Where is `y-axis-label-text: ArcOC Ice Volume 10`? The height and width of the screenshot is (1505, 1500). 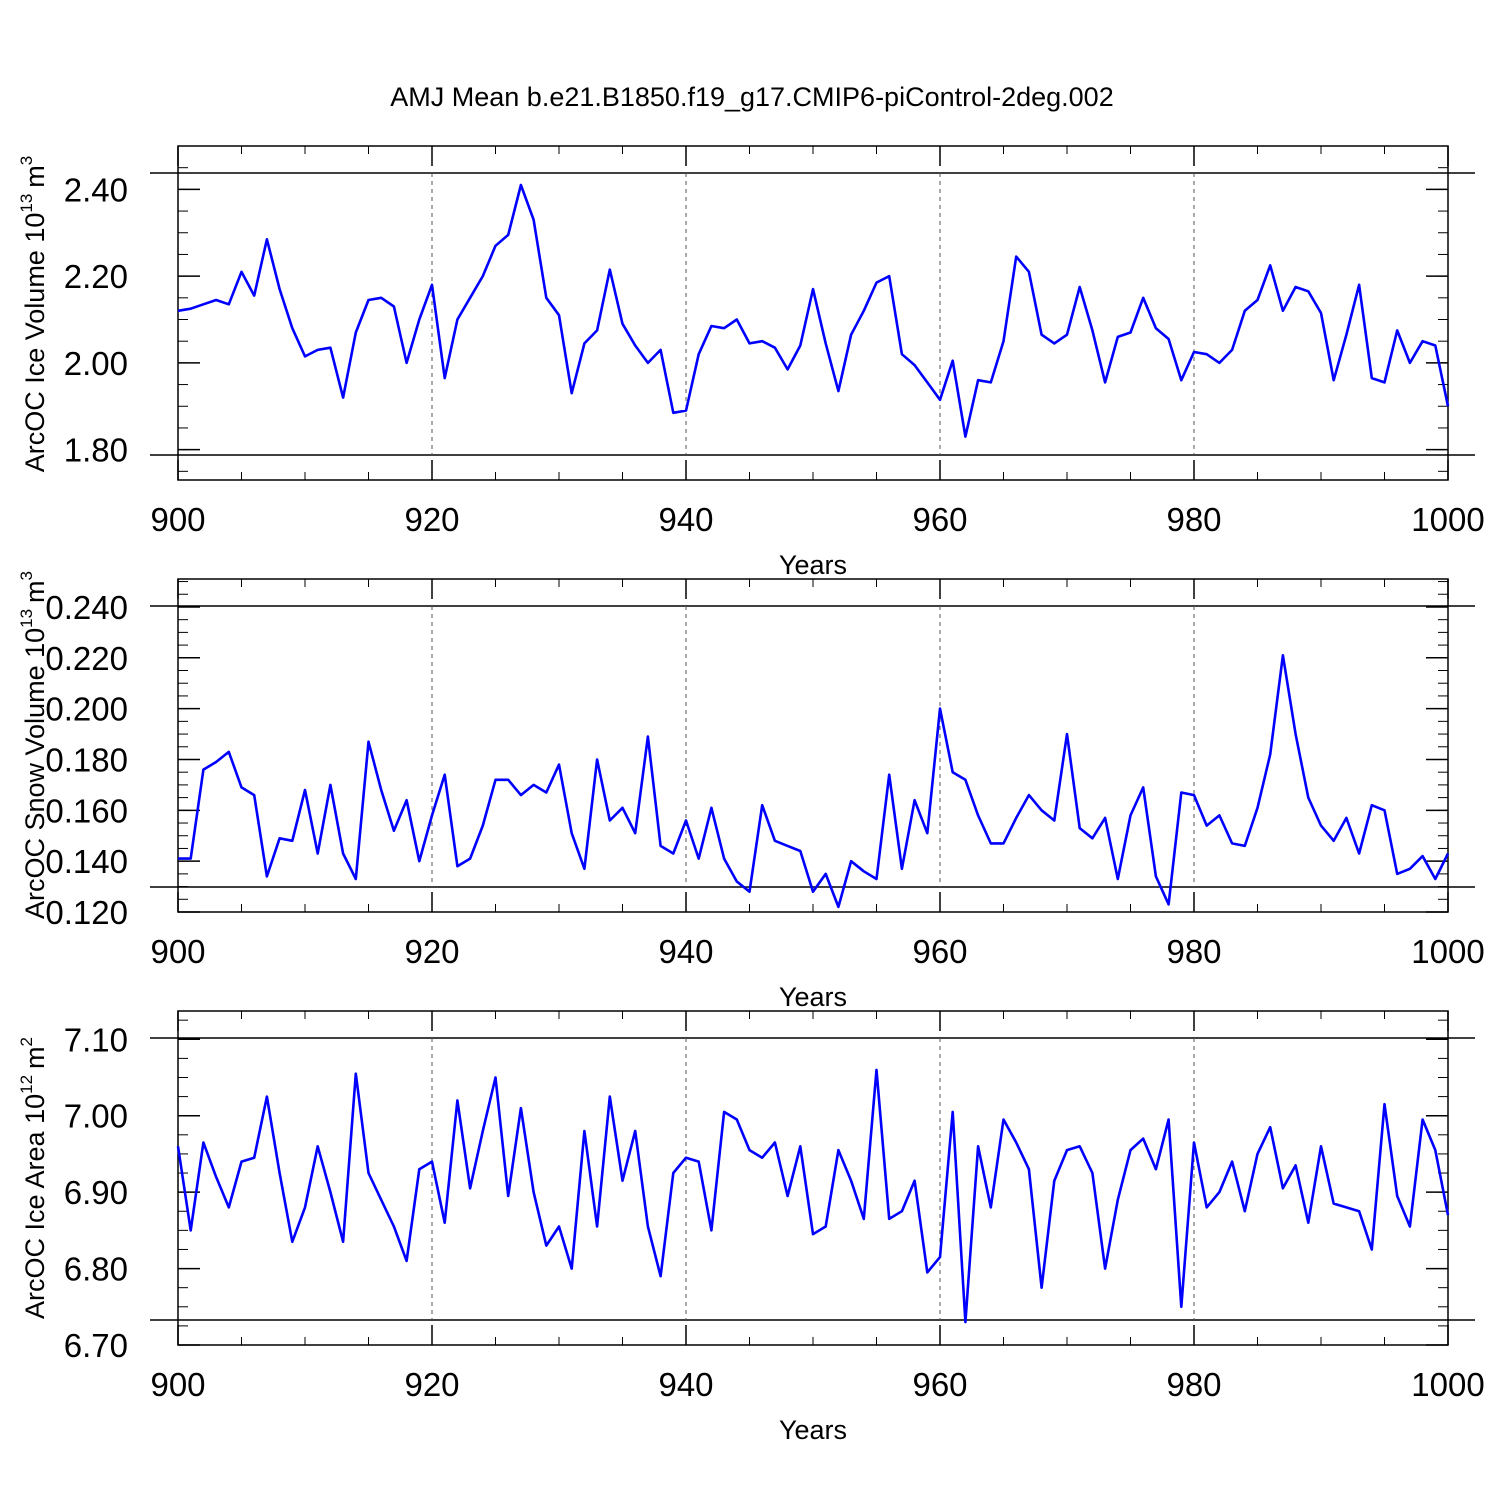 y-axis-label-text: ArcOC Ice Volume 10 is located at coordinates (35, 343).